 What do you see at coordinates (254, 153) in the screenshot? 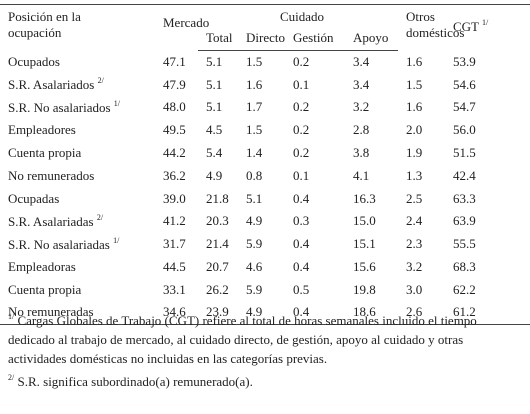
I see `cell: 1.4` at bounding box center [254, 153].